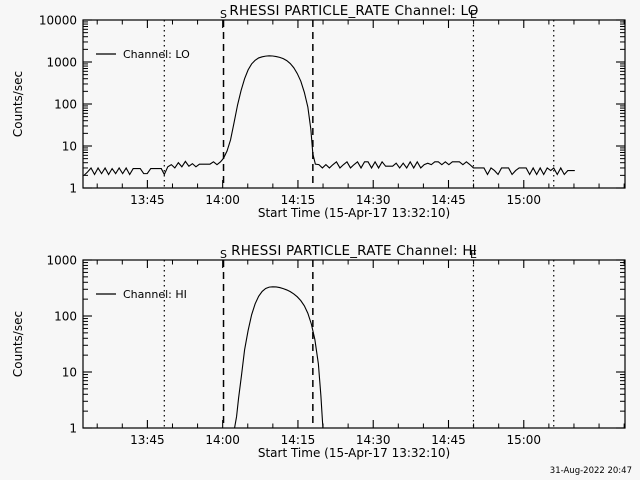 The width and height of the screenshot is (640, 480). What do you see at coordinates (58, 21) in the screenshot?
I see `y-tick-label: 10000` at bounding box center [58, 21].